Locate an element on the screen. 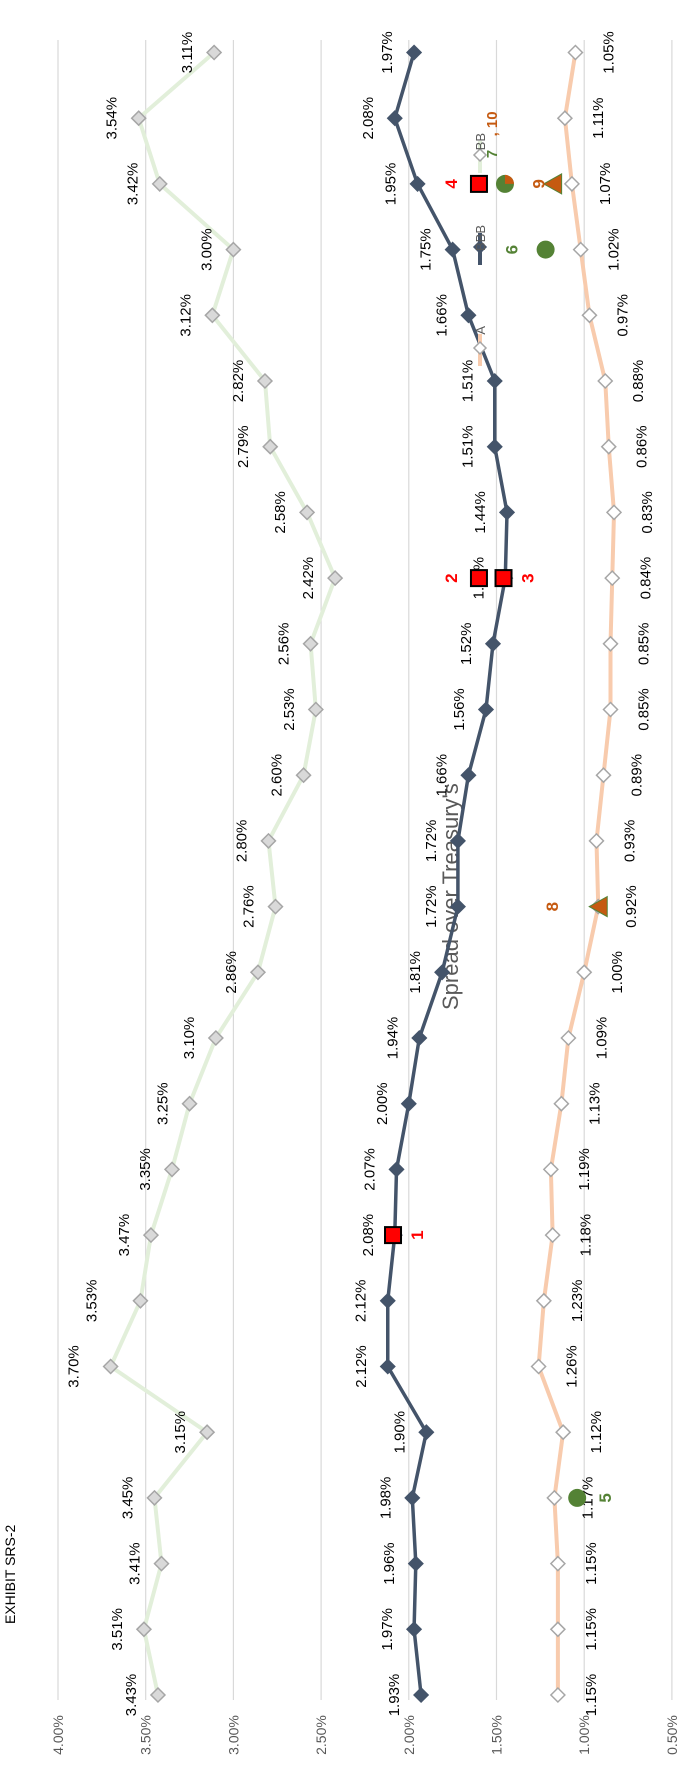  annotation-label: 2 is located at coordinates (451, 577).